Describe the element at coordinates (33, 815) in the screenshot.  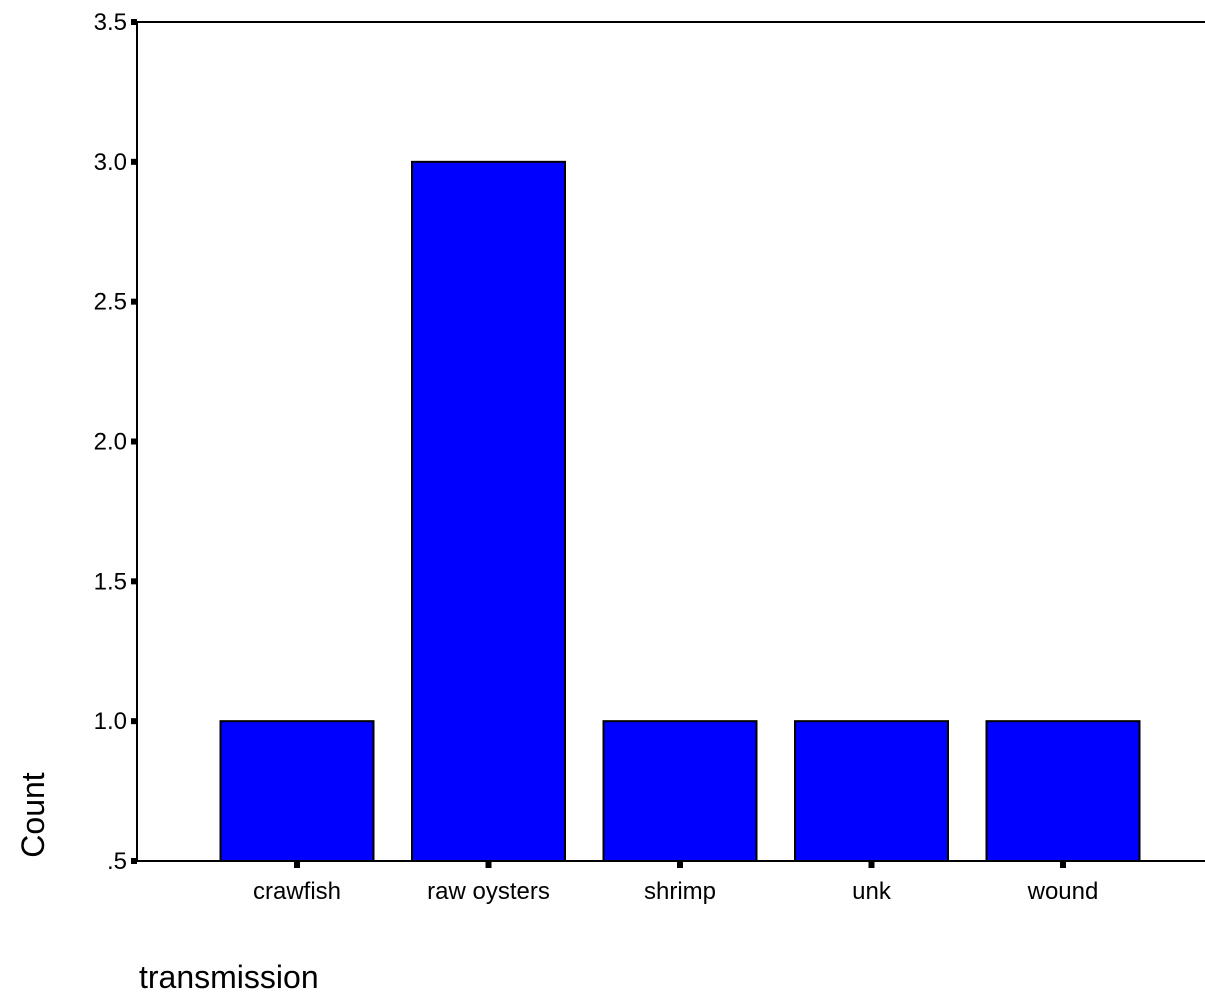
I see `y-axis-title: Count` at that location.